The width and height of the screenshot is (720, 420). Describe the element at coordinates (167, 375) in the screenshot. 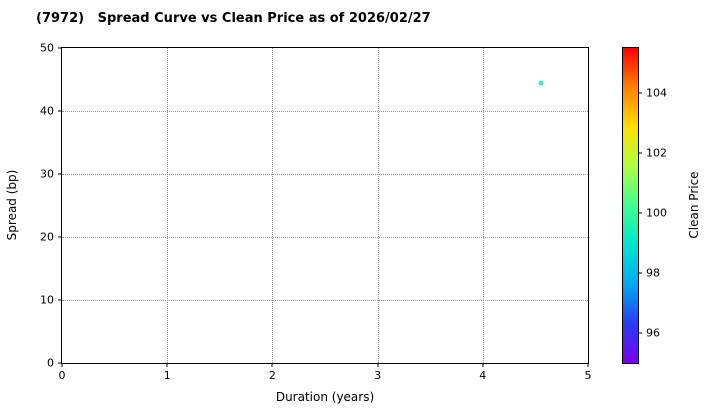

I see `x-tick-label: 1` at that location.